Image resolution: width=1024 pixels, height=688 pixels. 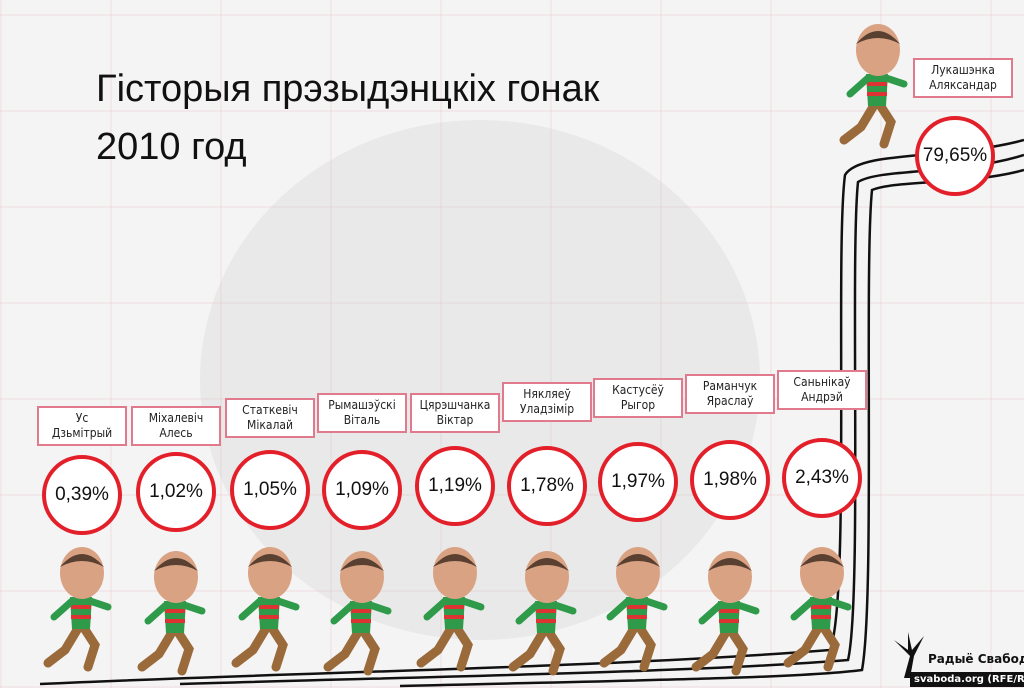 I want to click on percent-circle: 0,39%, so click(x=82, y=495).